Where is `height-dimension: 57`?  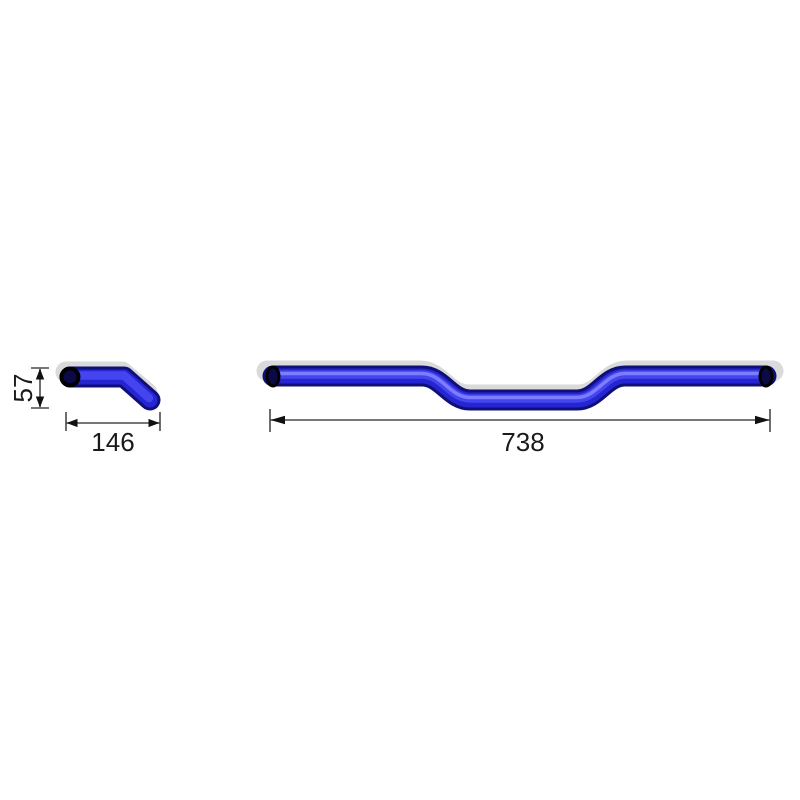 height-dimension: 57 is located at coordinates (28, 388).